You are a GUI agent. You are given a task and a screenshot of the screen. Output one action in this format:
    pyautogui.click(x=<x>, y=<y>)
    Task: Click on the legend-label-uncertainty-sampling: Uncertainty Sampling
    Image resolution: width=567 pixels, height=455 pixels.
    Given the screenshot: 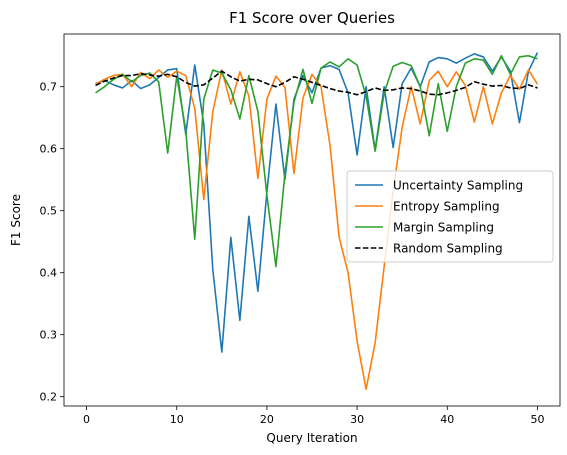 What is the action you would take?
    pyautogui.click(x=458, y=186)
    